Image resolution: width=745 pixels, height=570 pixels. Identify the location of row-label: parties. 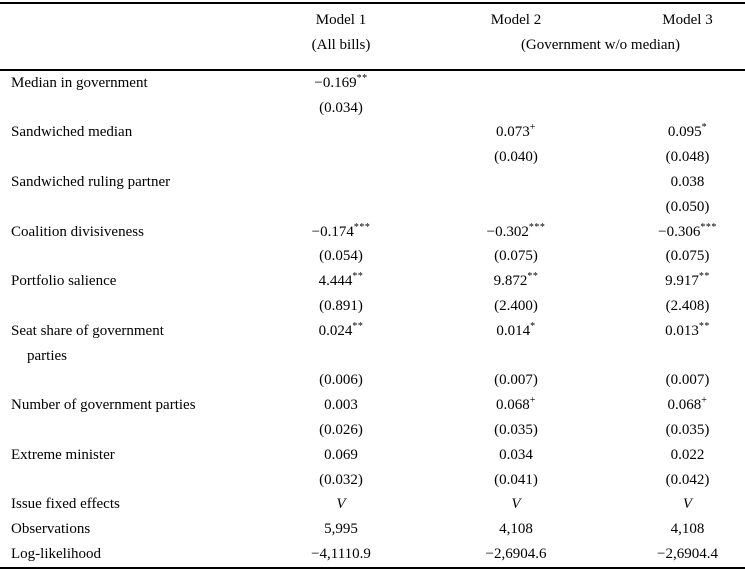
(47, 355).